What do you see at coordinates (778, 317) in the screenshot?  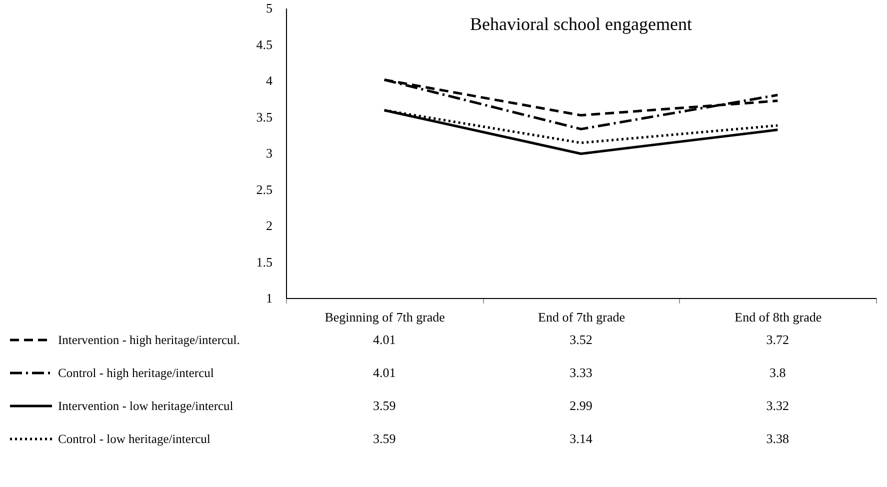 I see `x-tick-label: End of 8th grade` at bounding box center [778, 317].